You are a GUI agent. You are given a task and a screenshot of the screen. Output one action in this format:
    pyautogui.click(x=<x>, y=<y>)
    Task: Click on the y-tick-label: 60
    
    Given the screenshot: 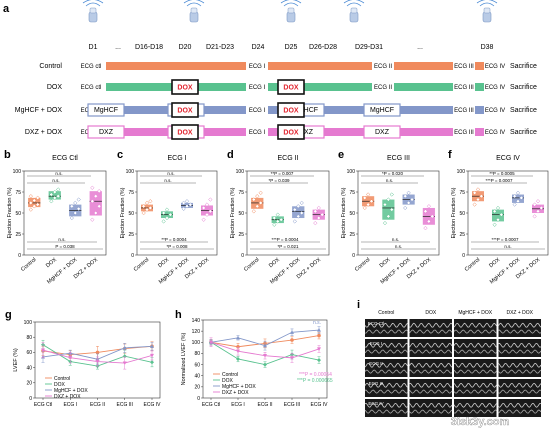 What is the action you would take?
    pyautogui.click(x=197, y=365)
    